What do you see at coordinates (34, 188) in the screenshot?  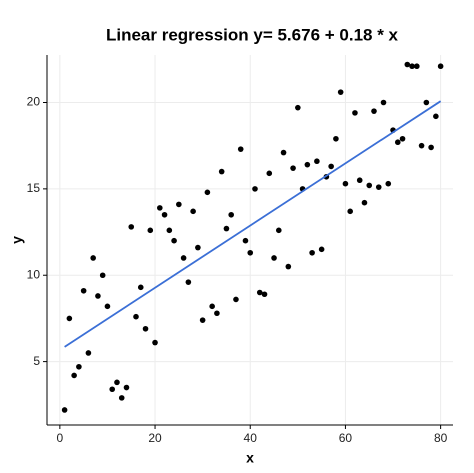 I see `y-tick-label: 15` at bounding box center [34, 188].